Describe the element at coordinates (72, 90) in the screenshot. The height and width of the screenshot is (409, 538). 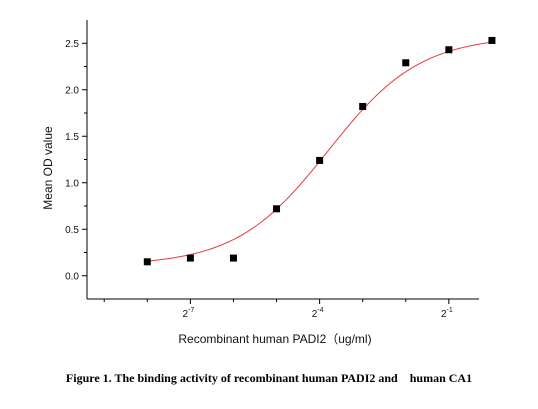
I see `y-tick-label: 2.0` at that location.